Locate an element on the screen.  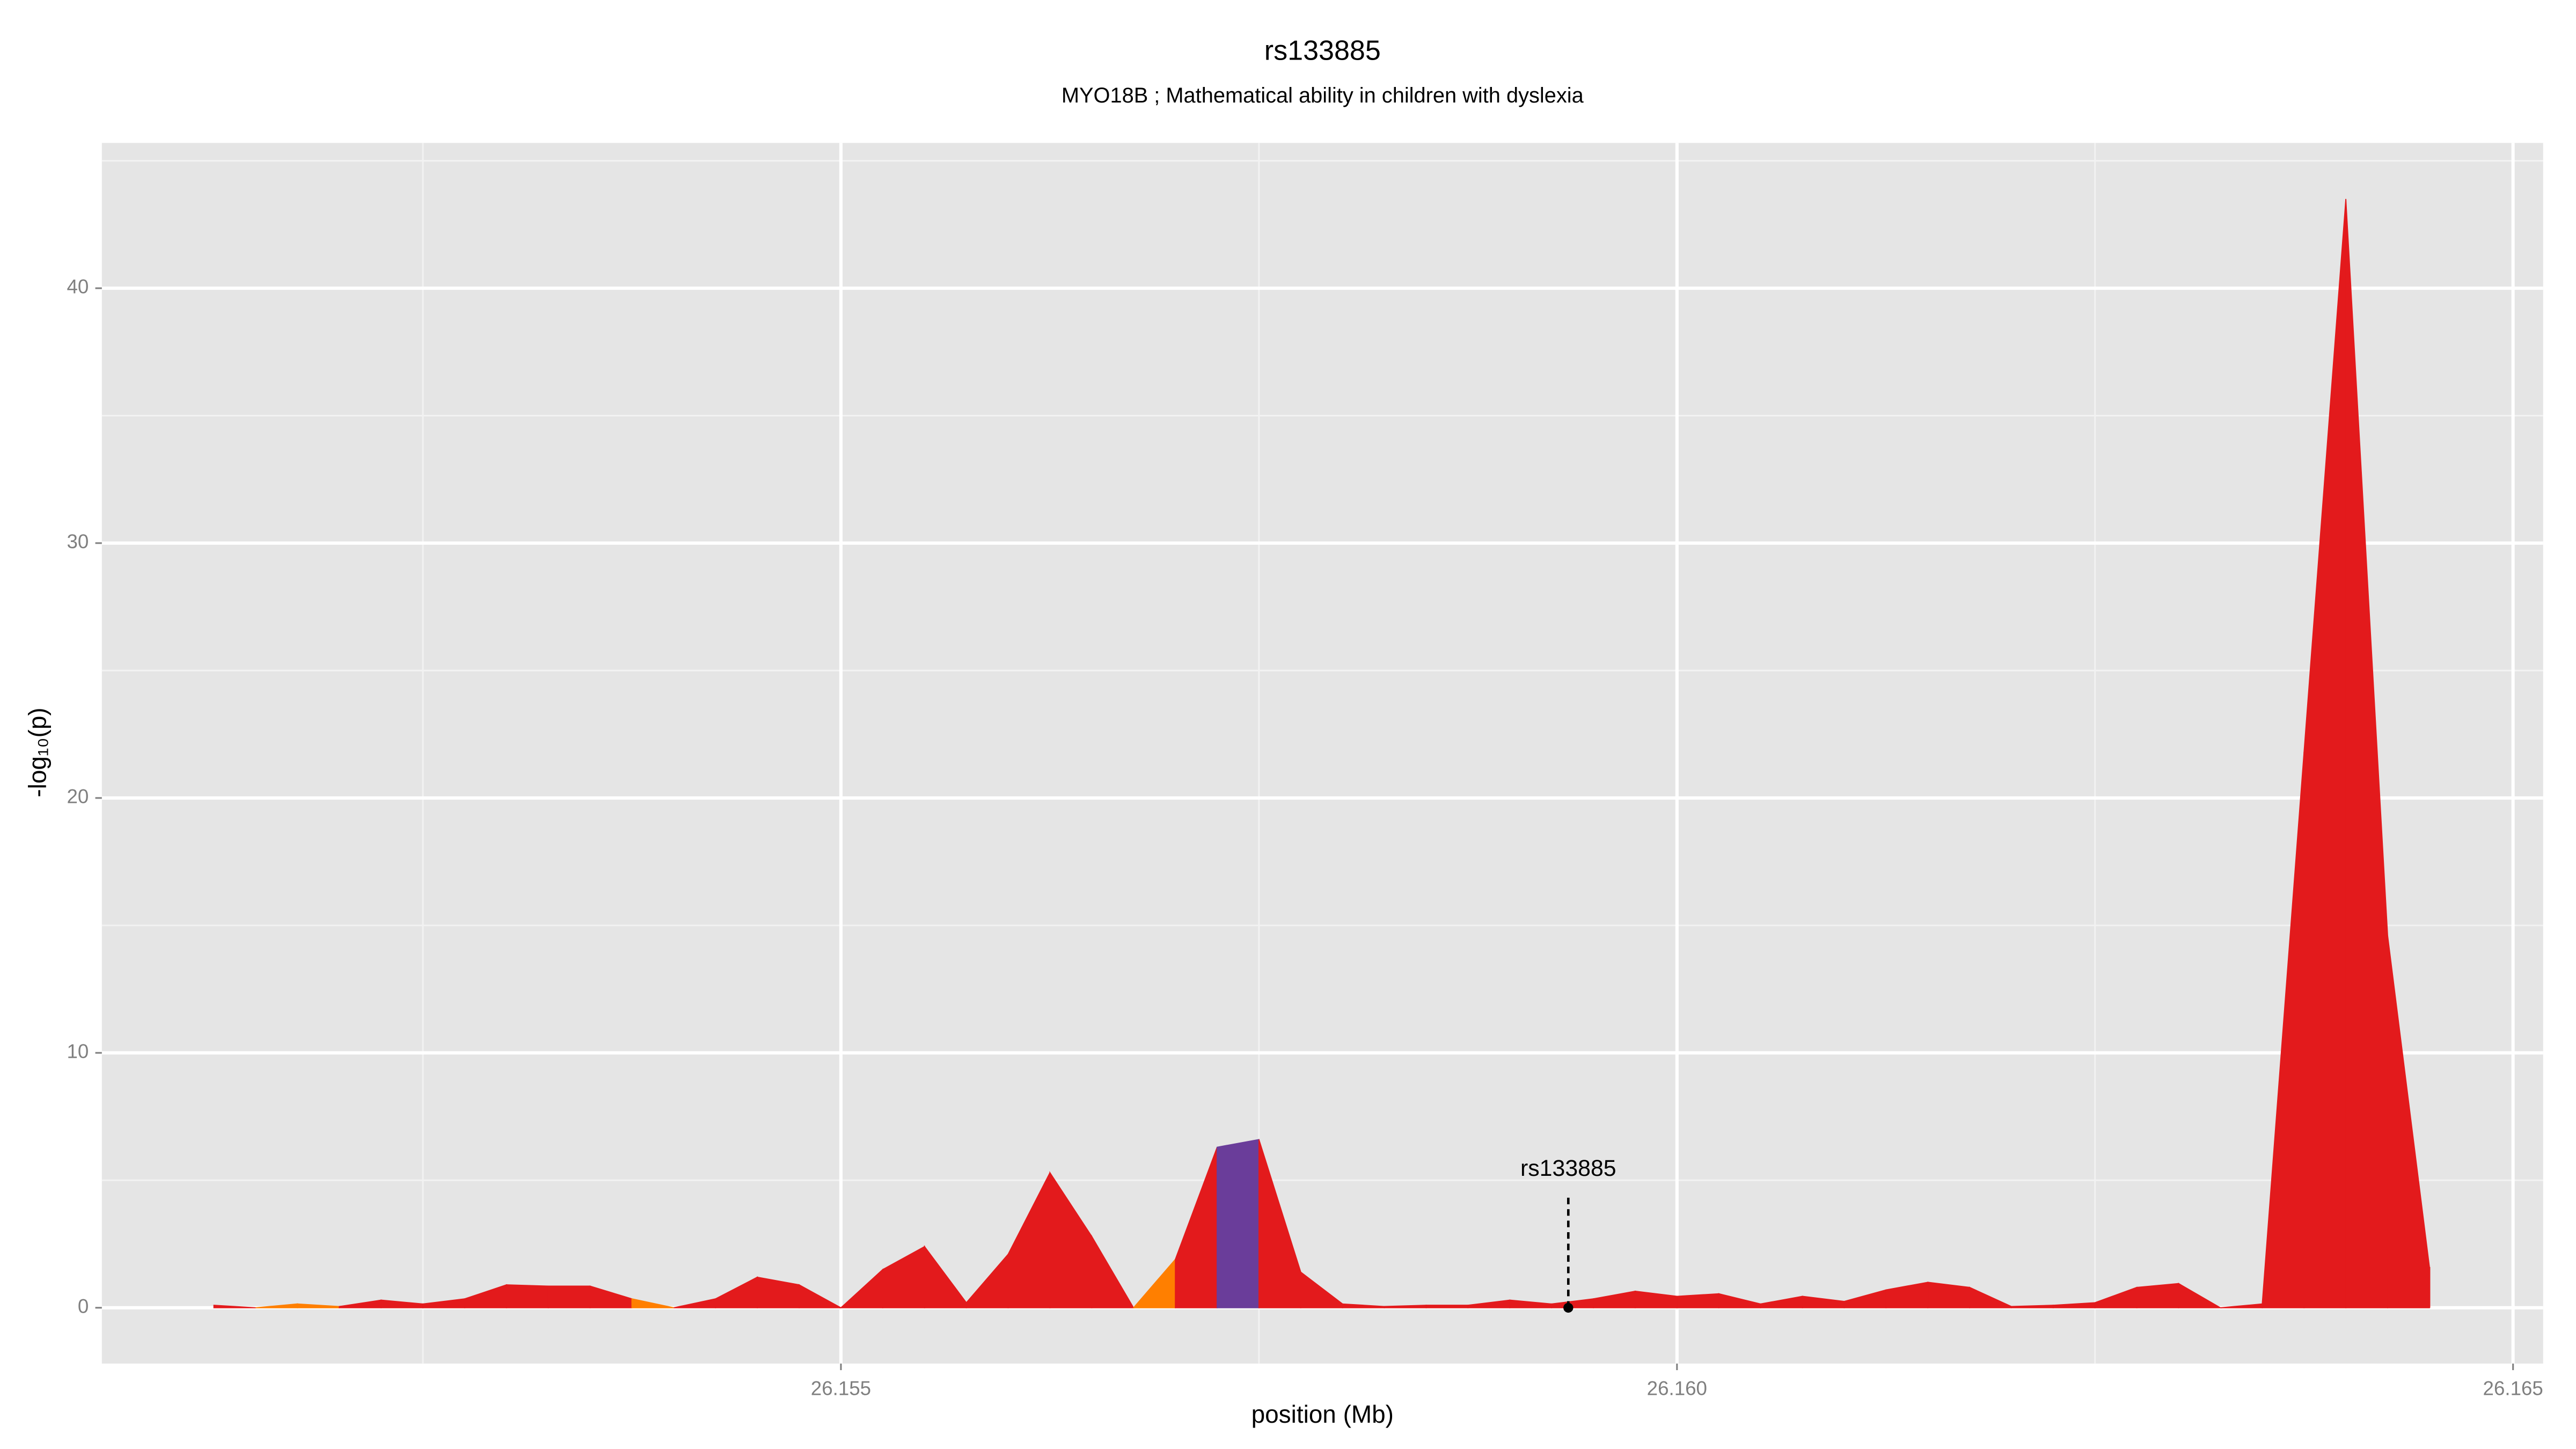
y-tick-label: 20 is located at coordinates (78, 797).